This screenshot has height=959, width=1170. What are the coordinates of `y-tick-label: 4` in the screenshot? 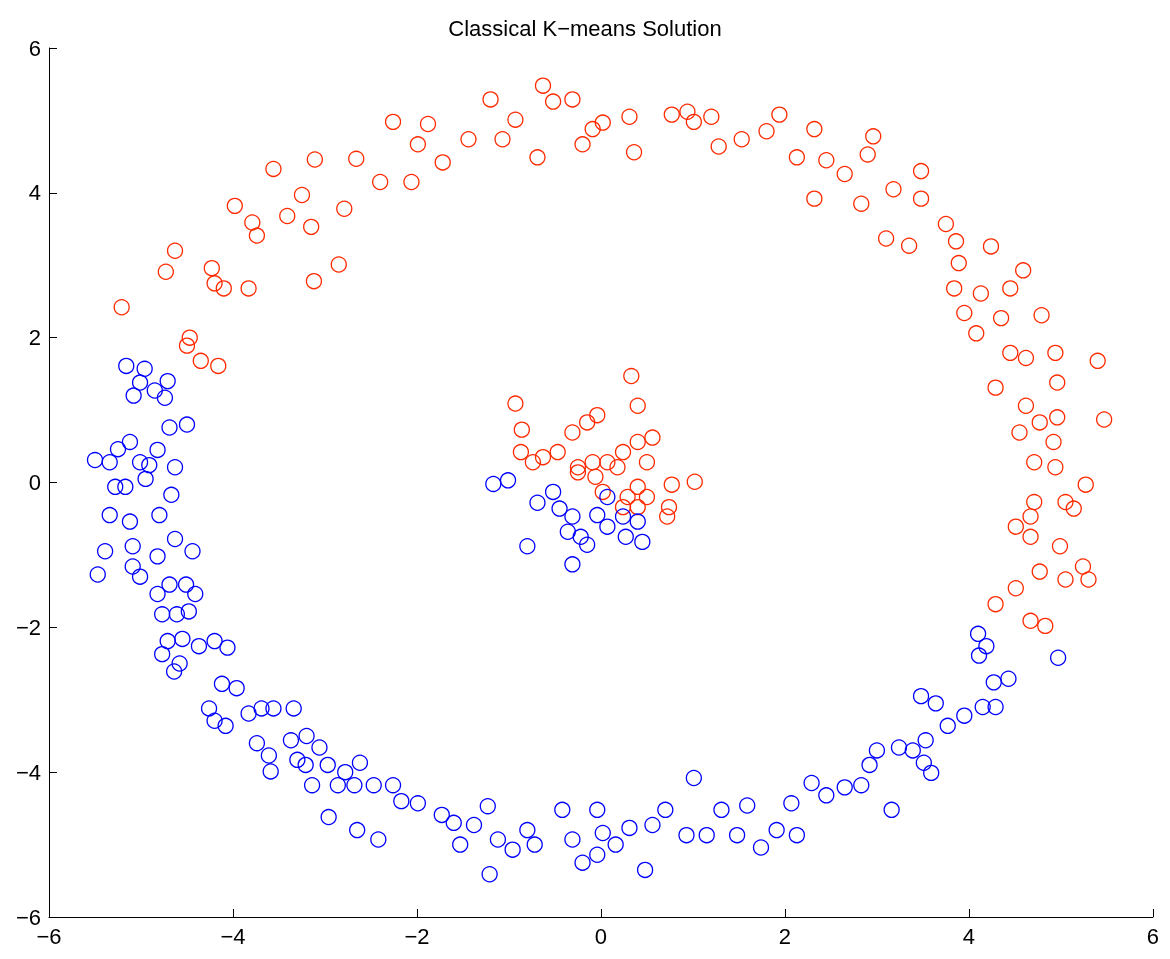 It's located at (34, 193).